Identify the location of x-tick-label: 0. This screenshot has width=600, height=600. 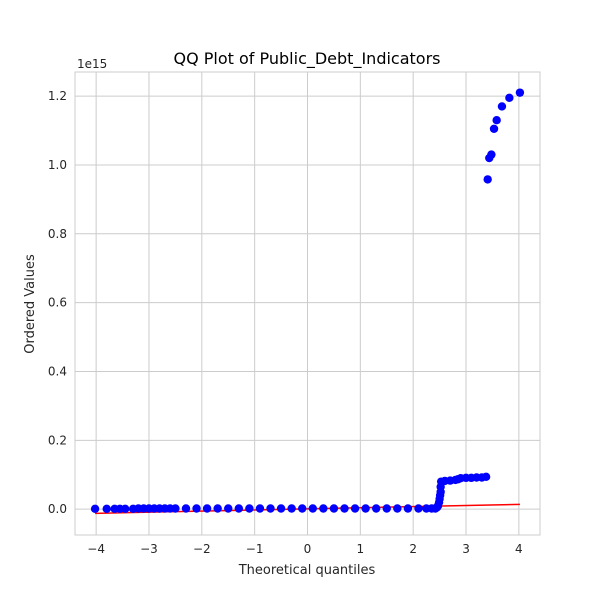
(308, 549).